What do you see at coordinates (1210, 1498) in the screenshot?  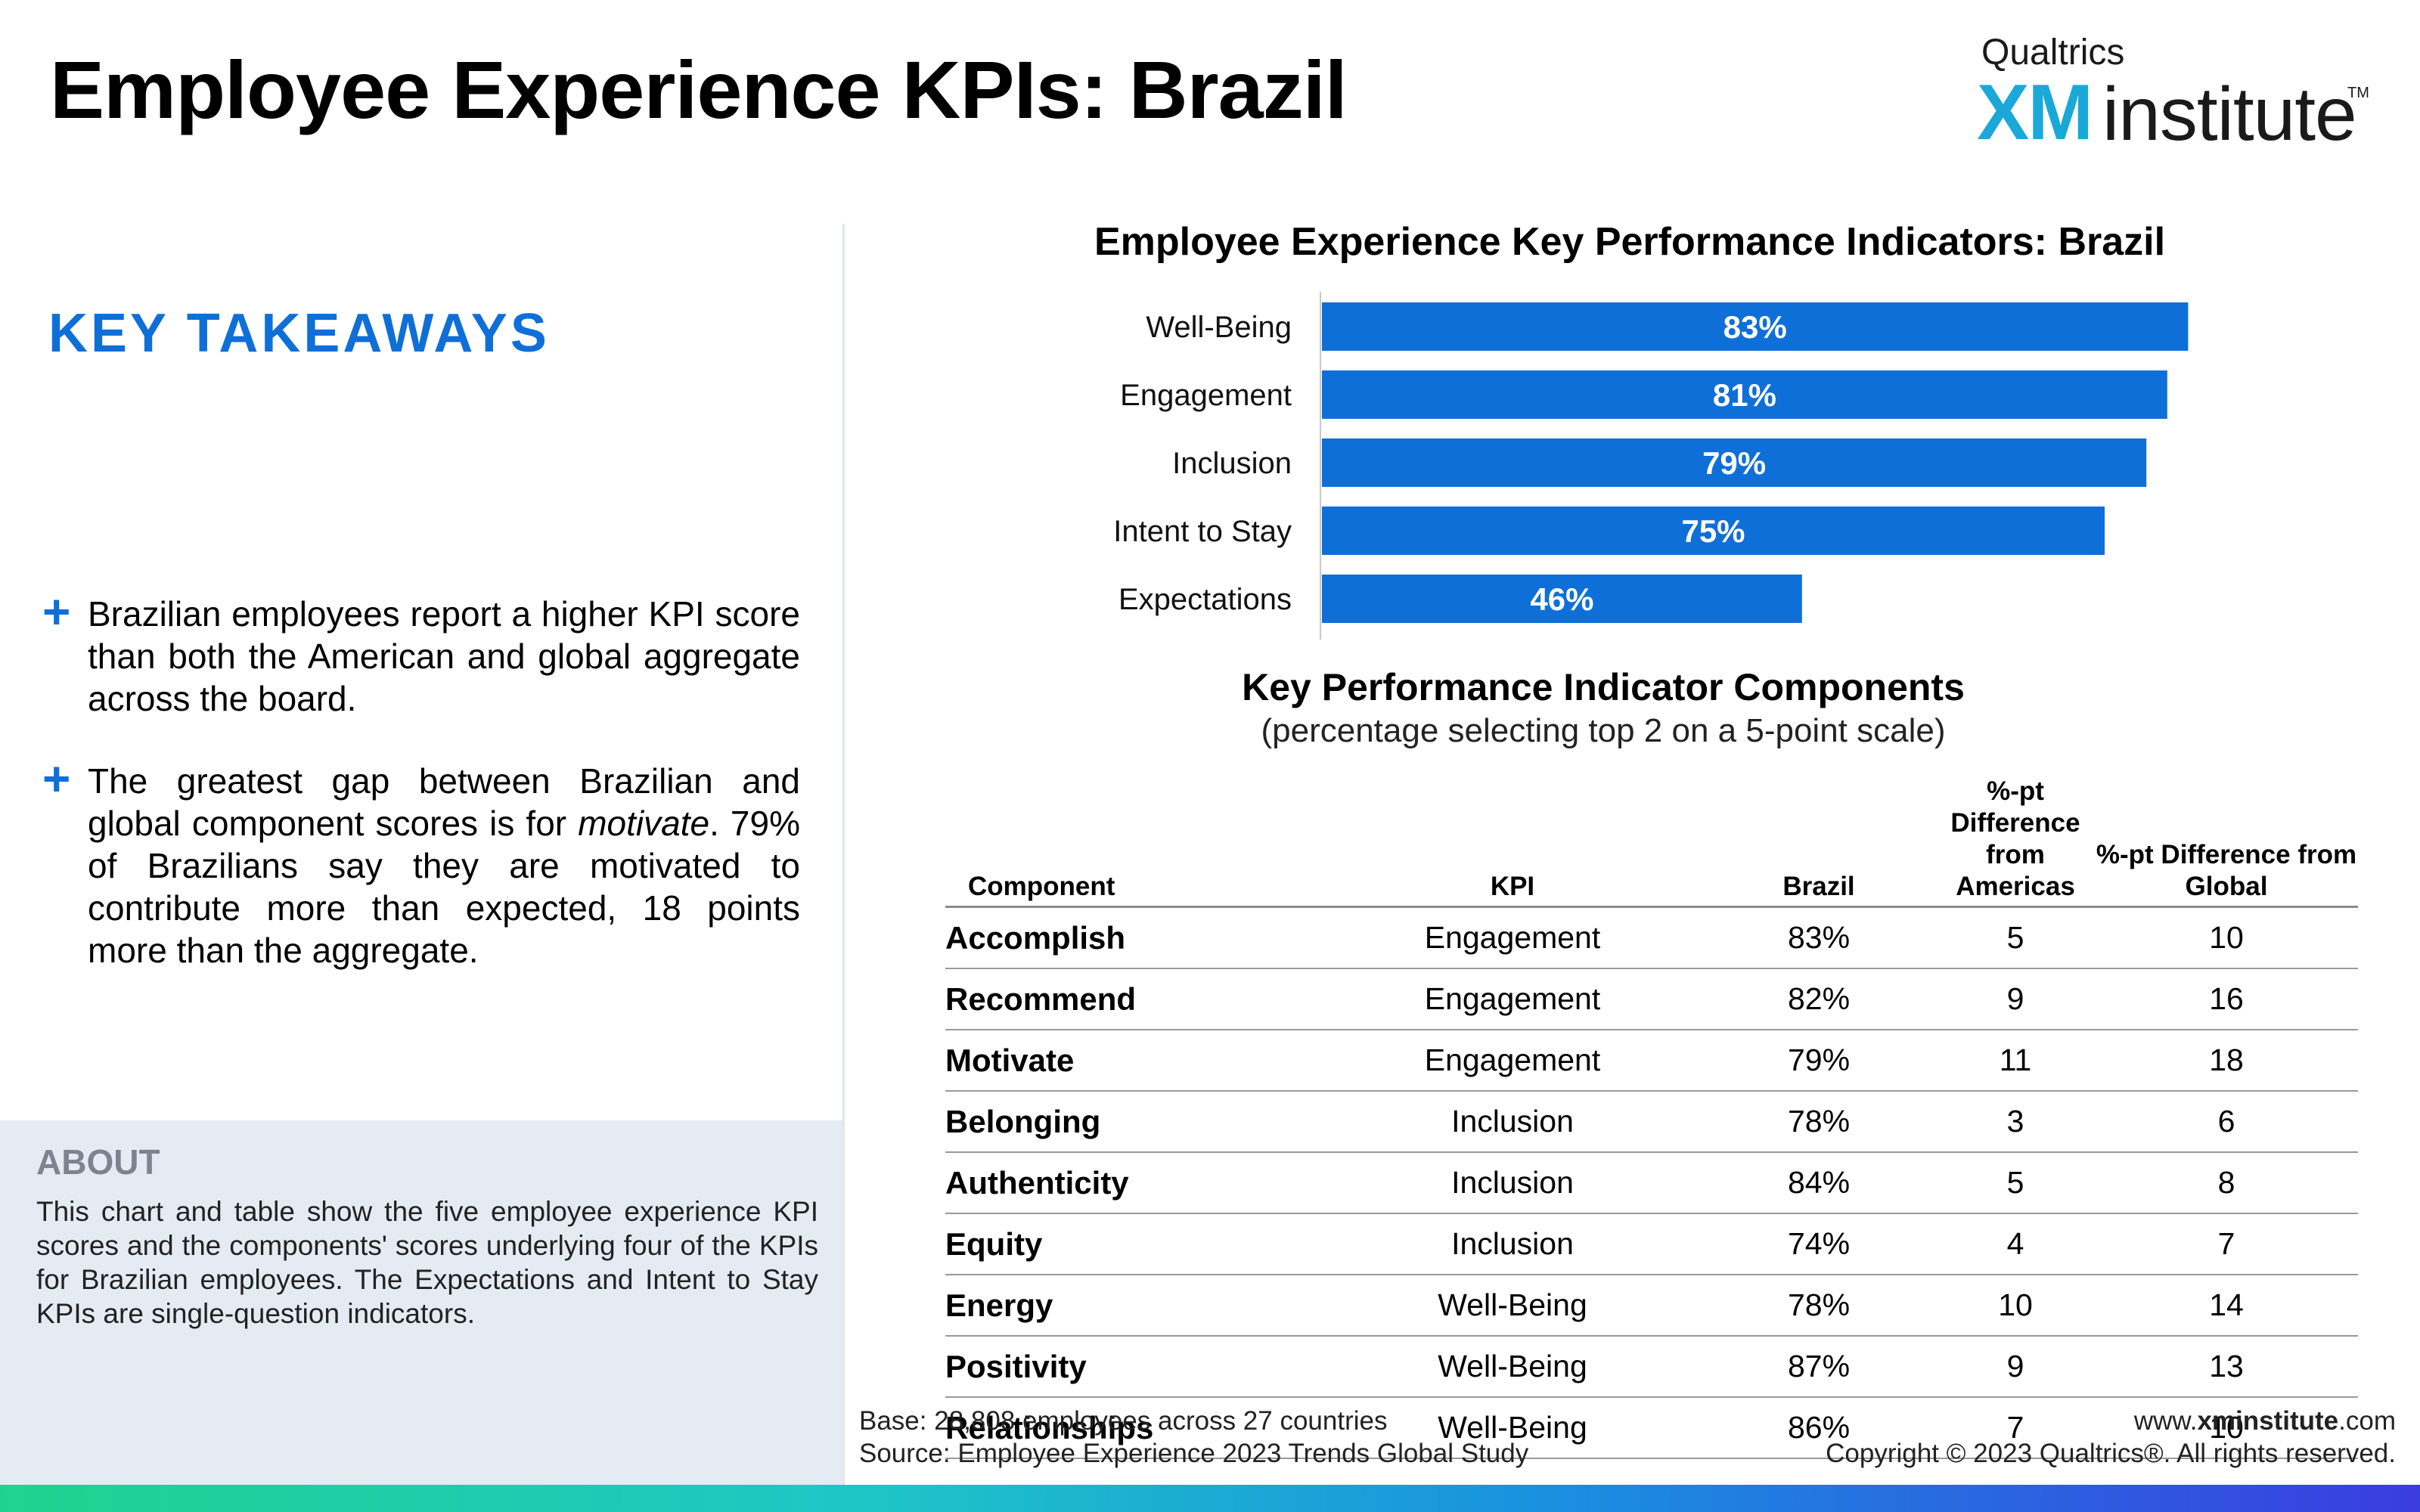 I see `bottom-gradient-bar` at bounding box center [1210, 1498].